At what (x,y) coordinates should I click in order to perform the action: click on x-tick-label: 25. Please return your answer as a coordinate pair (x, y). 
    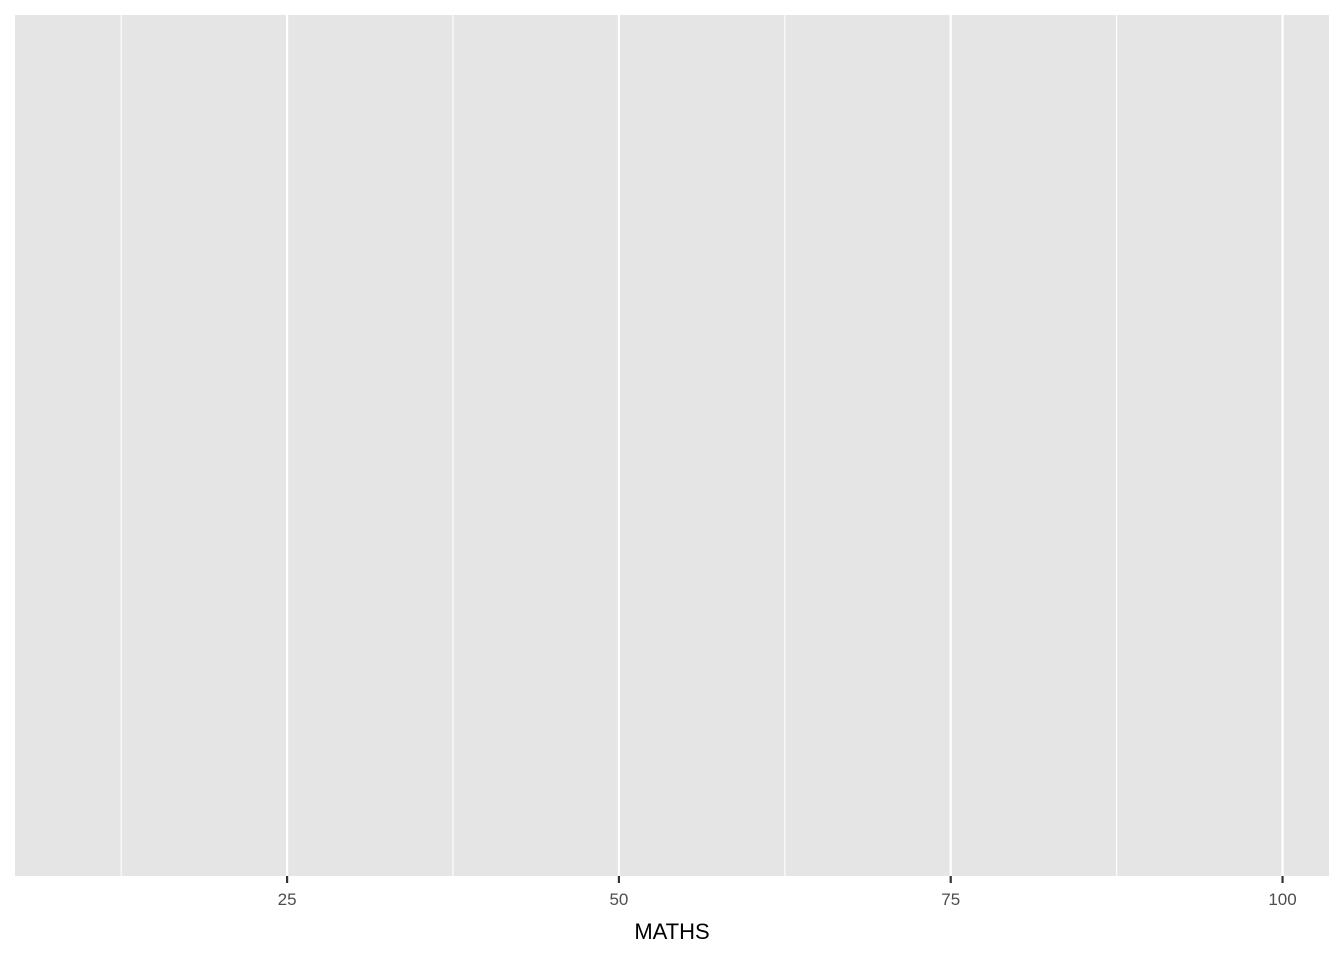
    Looking at the image, I should click on (287, 899).